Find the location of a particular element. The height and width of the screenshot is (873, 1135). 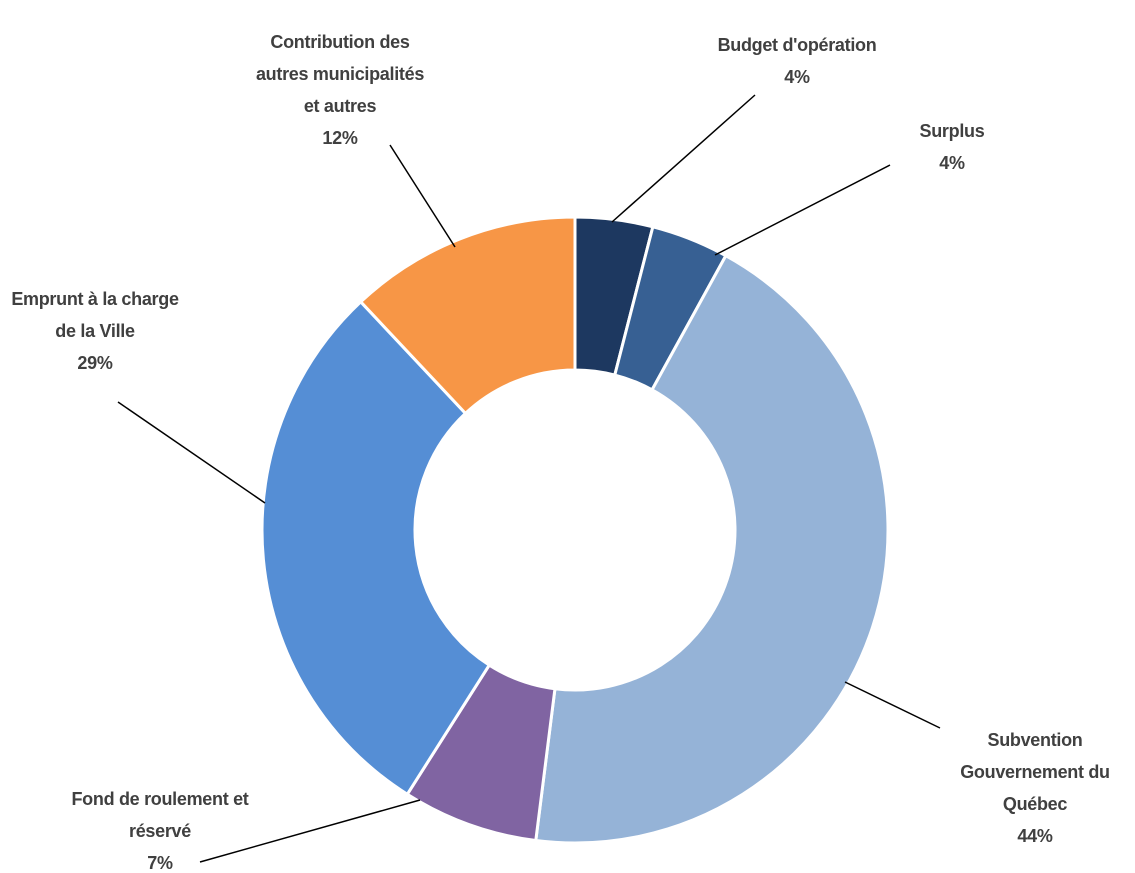

label-name: Fond de roulement et réservé is located at coordinates (160, 815).